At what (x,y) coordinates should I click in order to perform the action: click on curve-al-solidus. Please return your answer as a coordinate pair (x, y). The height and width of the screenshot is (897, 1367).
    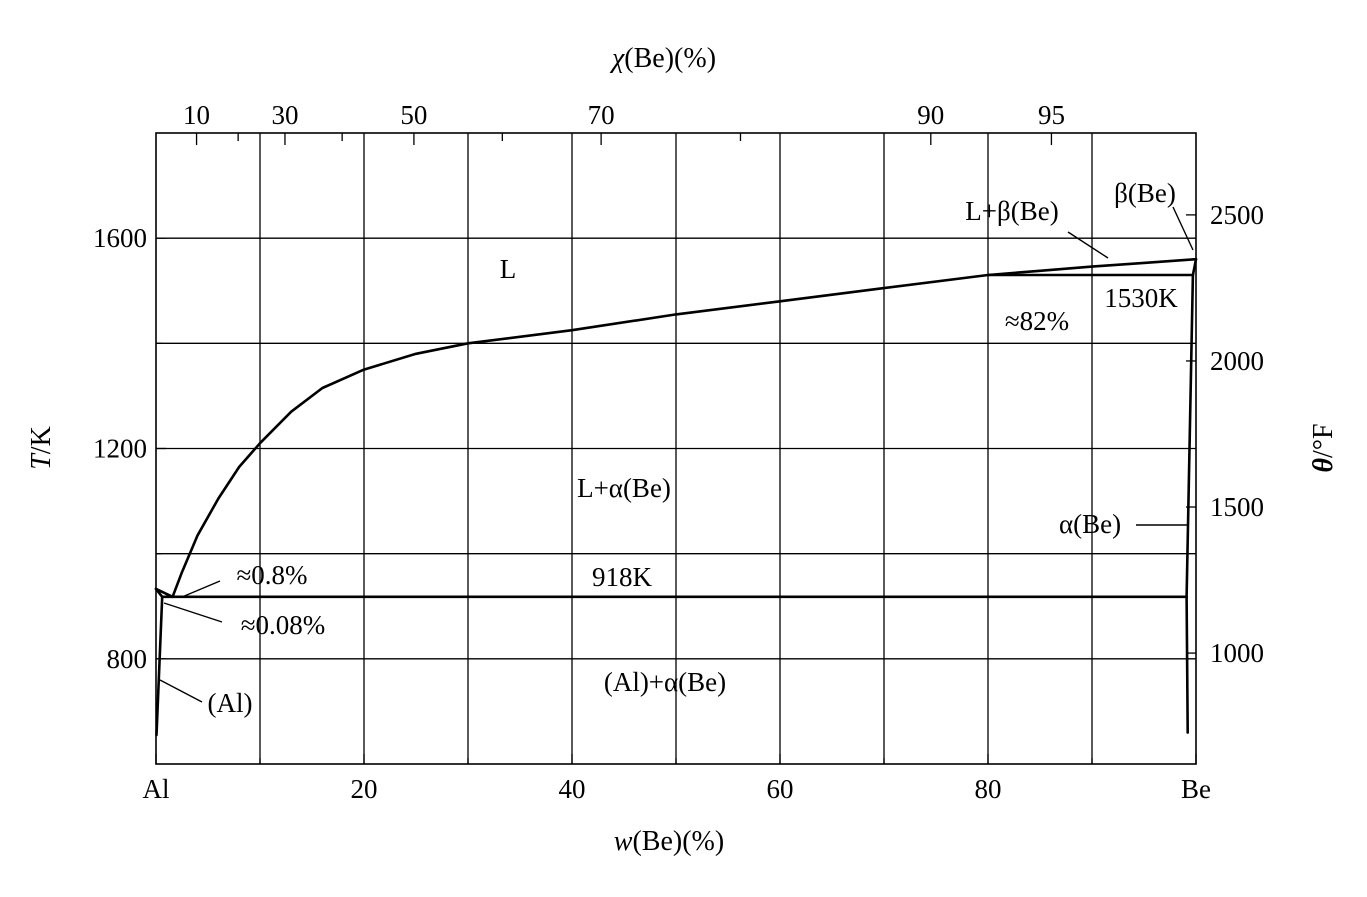
    Looking at the image, I should click on (159, 593).